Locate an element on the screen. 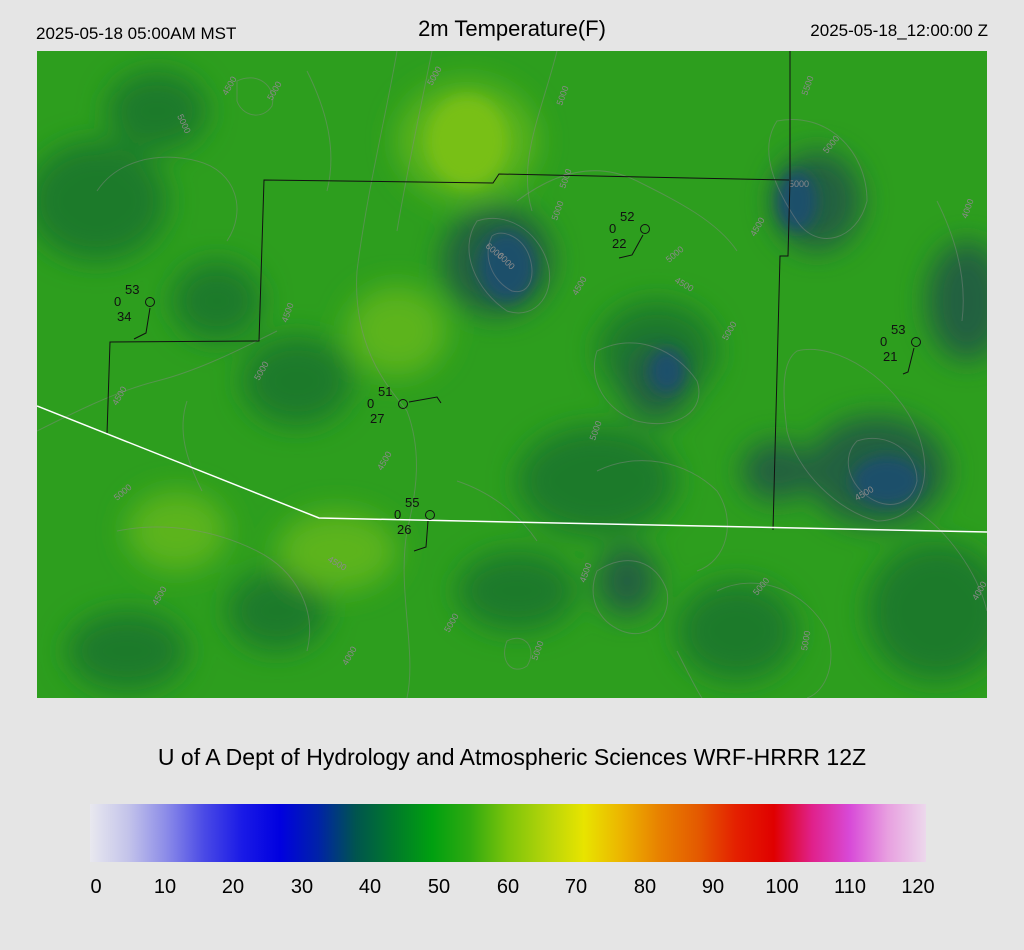 This screenshot has width=1024, height=950. station-plot: 52 022 is located at coordinates (629, 234).